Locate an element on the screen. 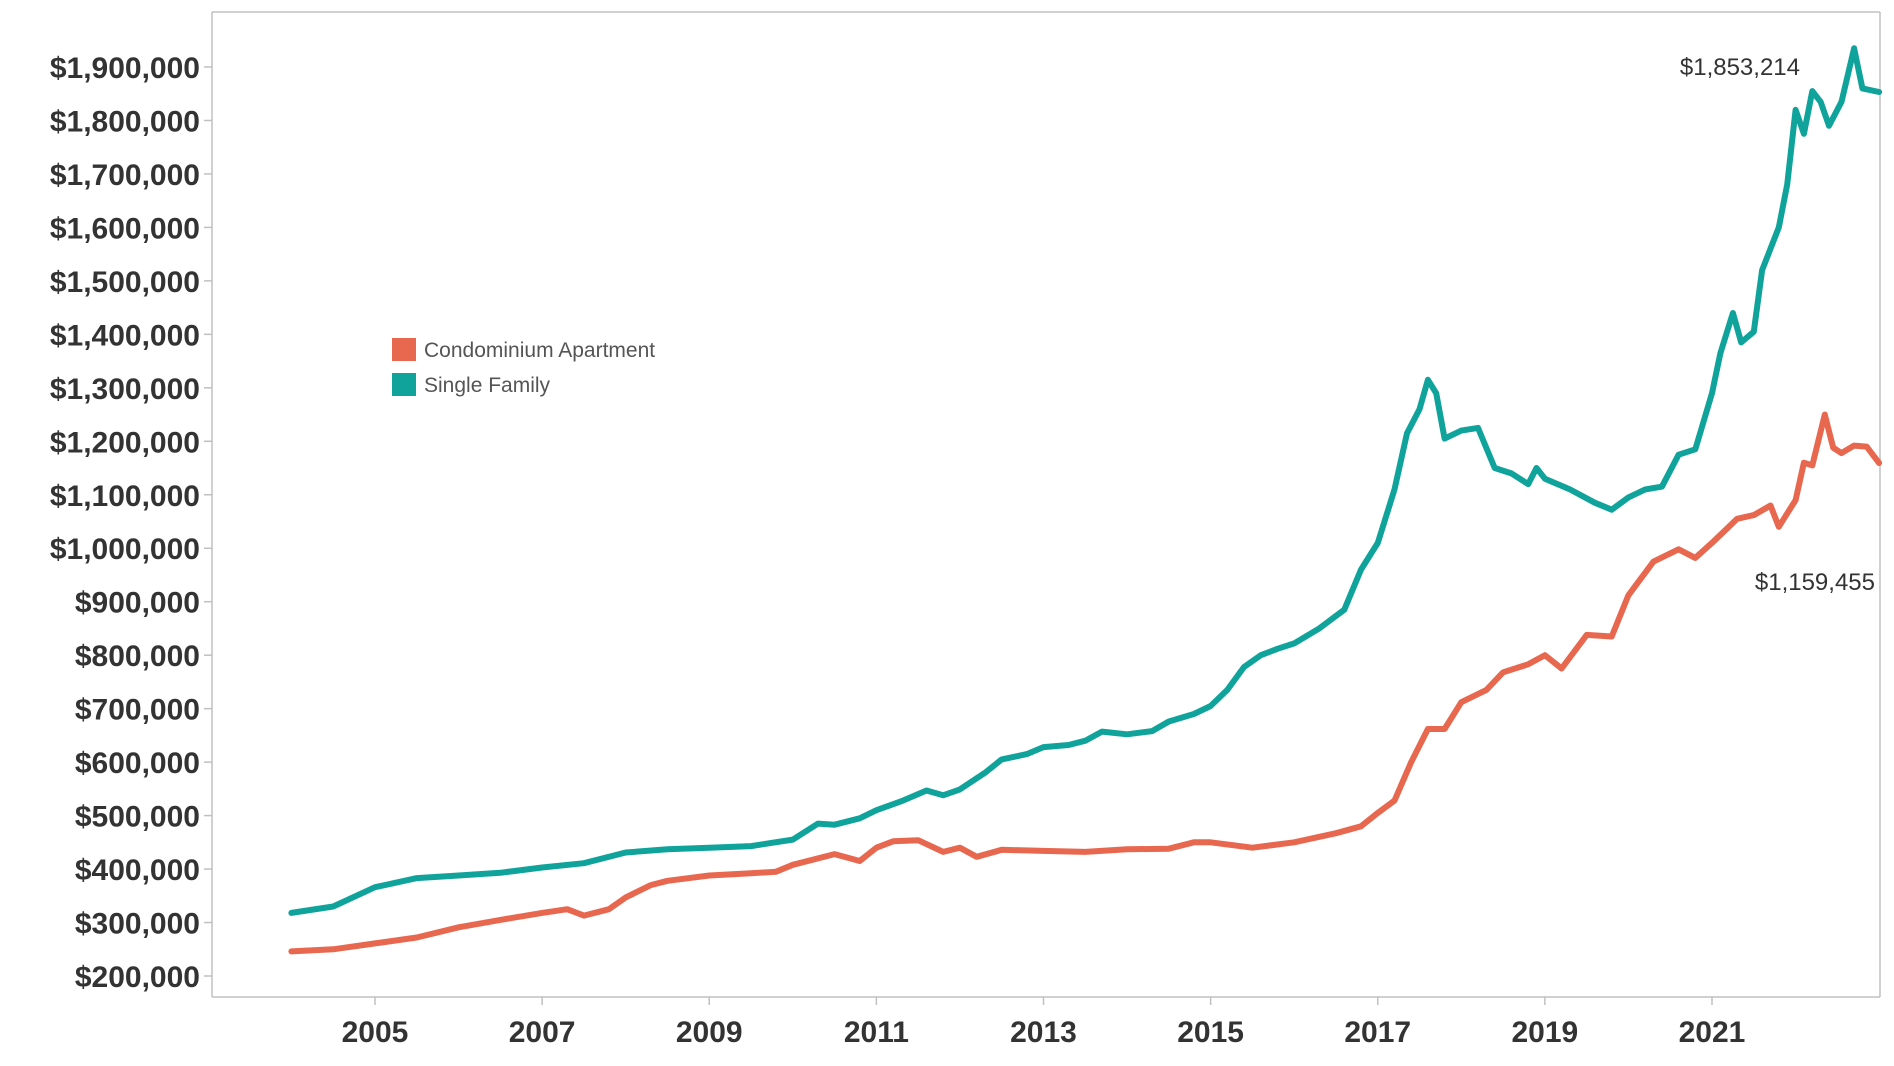 The height and width of the screenshot is (1066, 1894). x-tick-label: 2007 is located at coordinates (542, 1032).